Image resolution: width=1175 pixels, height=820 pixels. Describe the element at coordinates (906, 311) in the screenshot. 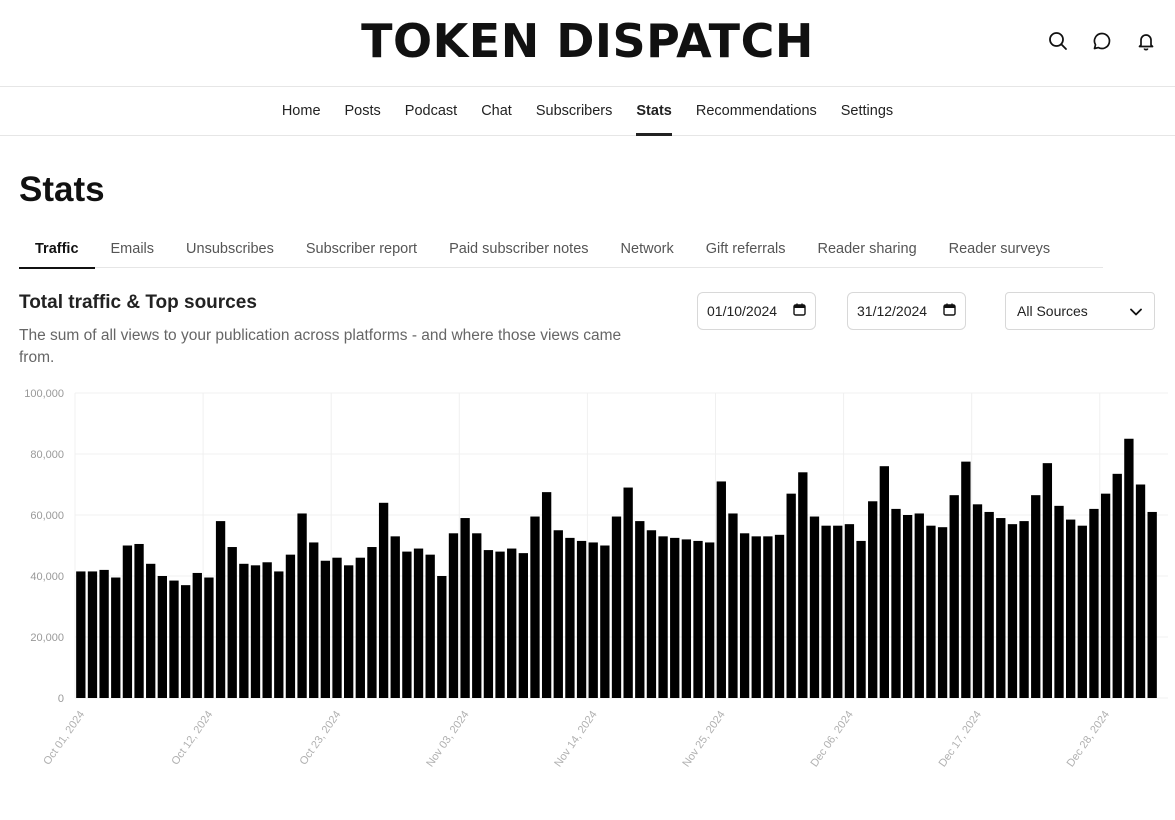

I see `end-date-input: 31/12/2024` at that location.